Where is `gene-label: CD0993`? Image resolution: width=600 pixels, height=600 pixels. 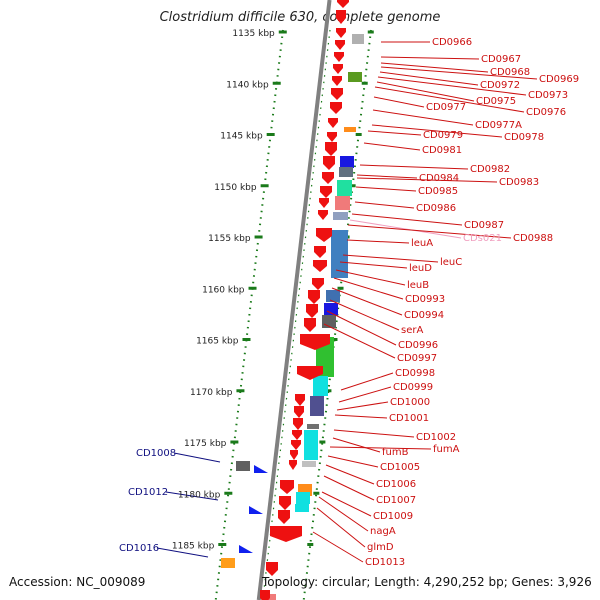 gene-label: CD0993 is located at coordinates (425, 299).